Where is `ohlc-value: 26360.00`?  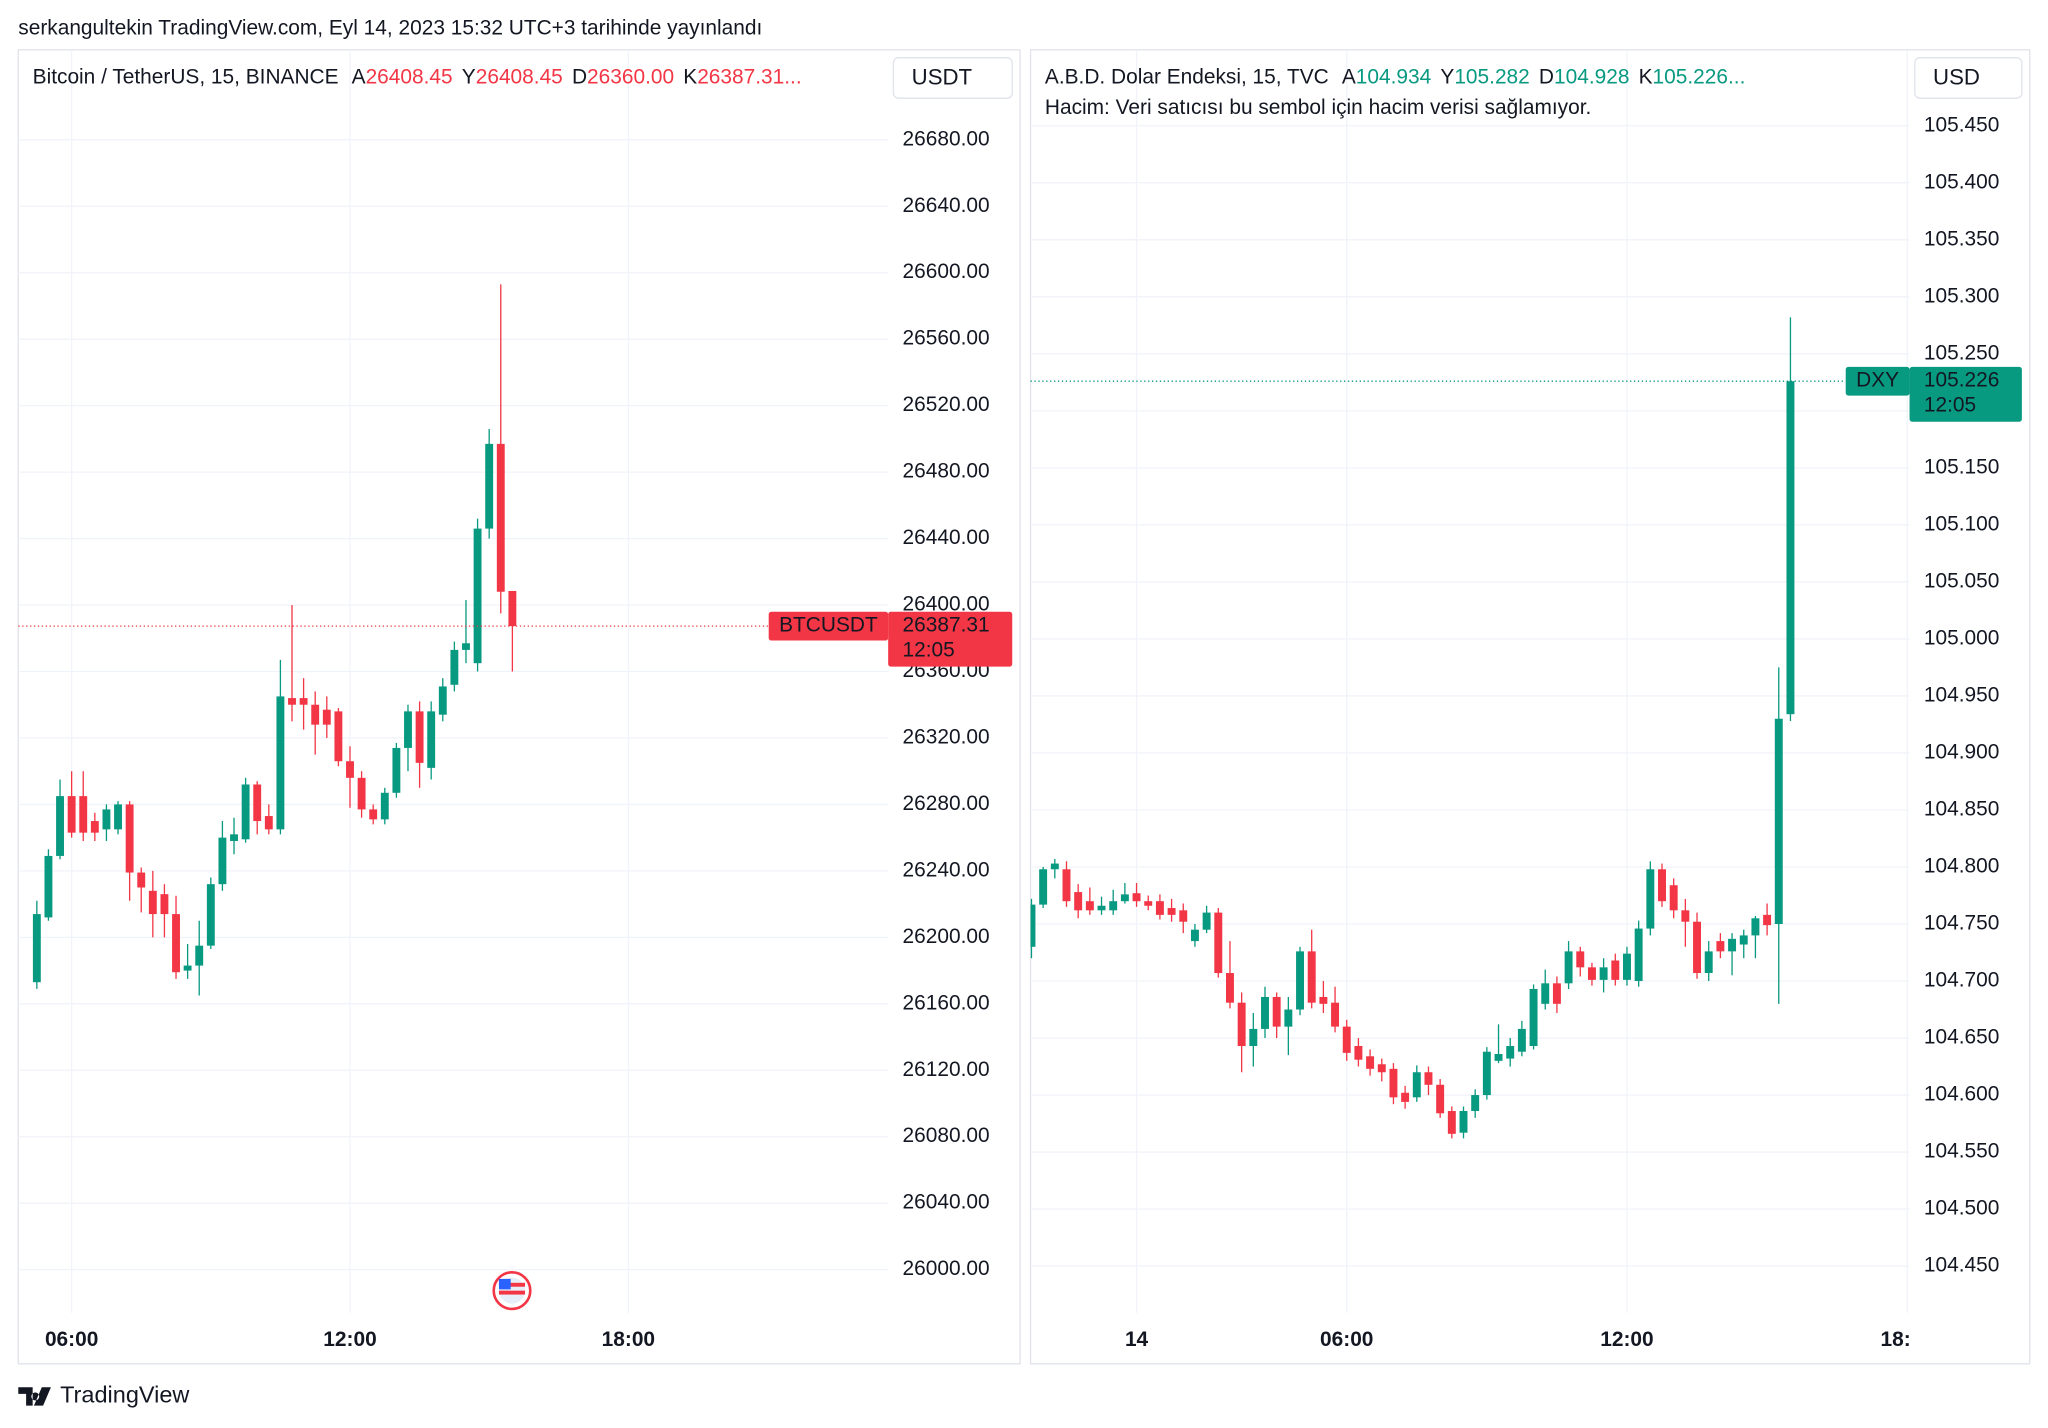
ohlc-value: 26360.00 is located at coordinates (630, 76).